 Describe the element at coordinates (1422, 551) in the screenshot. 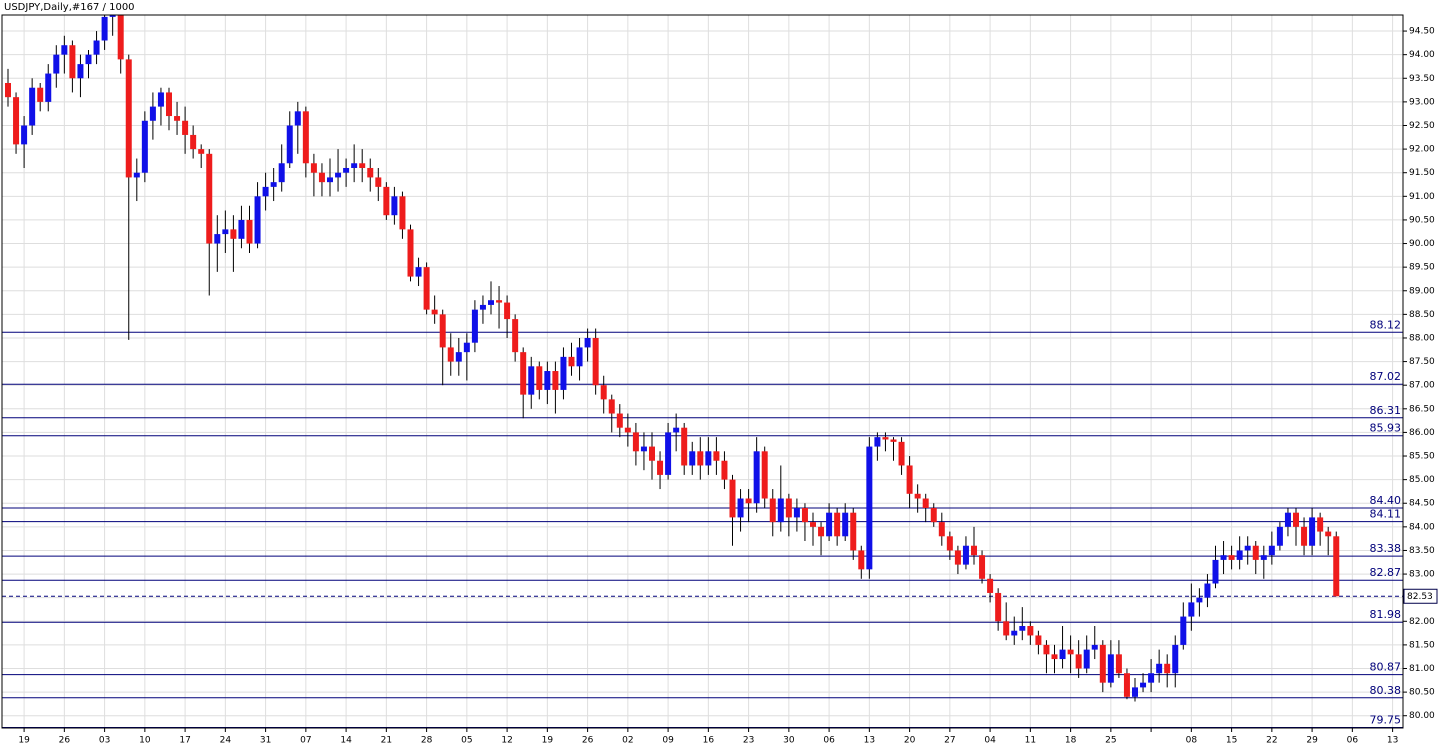

I see `y-tick-label: 83.50` at that location.